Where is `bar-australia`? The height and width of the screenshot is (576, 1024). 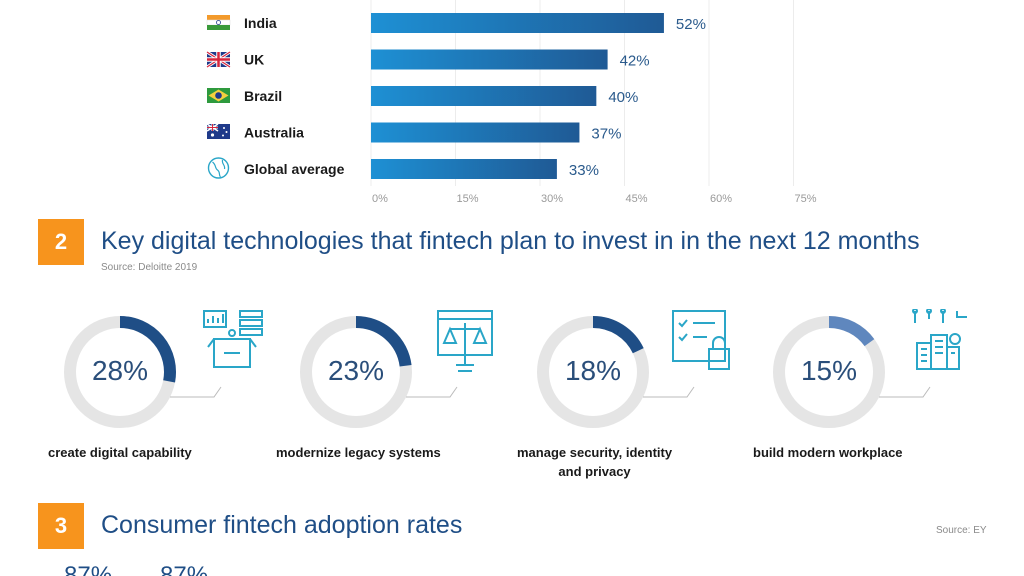
bar-australia is located at coordinates (475, 132).